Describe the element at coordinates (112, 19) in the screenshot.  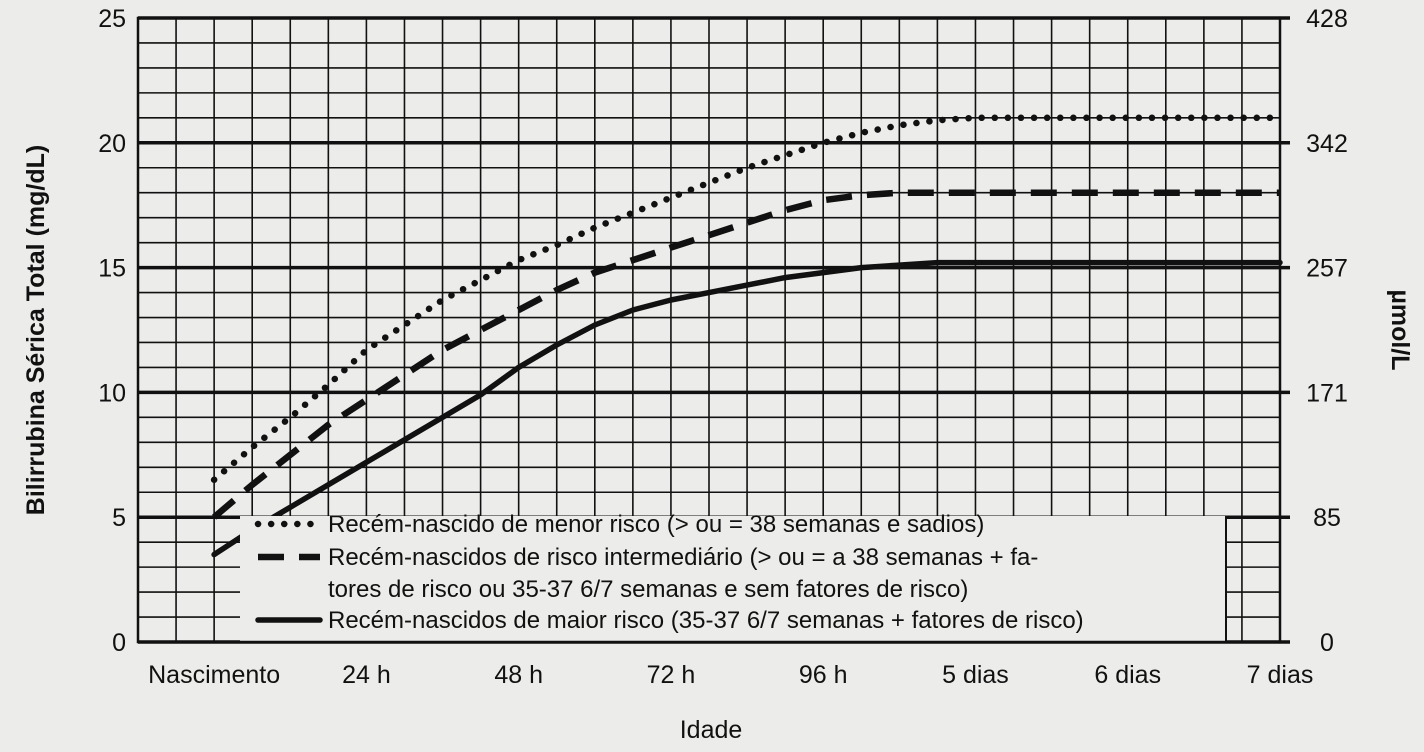
I see `y-tick-label: 25` at that location.